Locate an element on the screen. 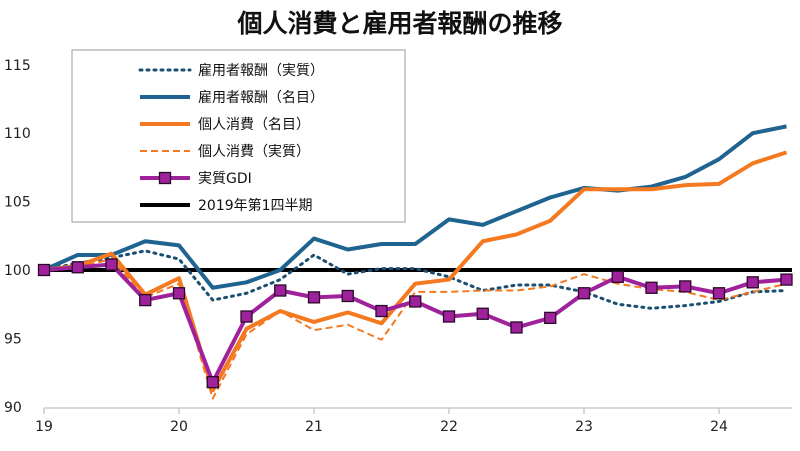 The height and width of the screenshot is (451, 800). x-tick-label: 22 is located at coordinates (449, 427).